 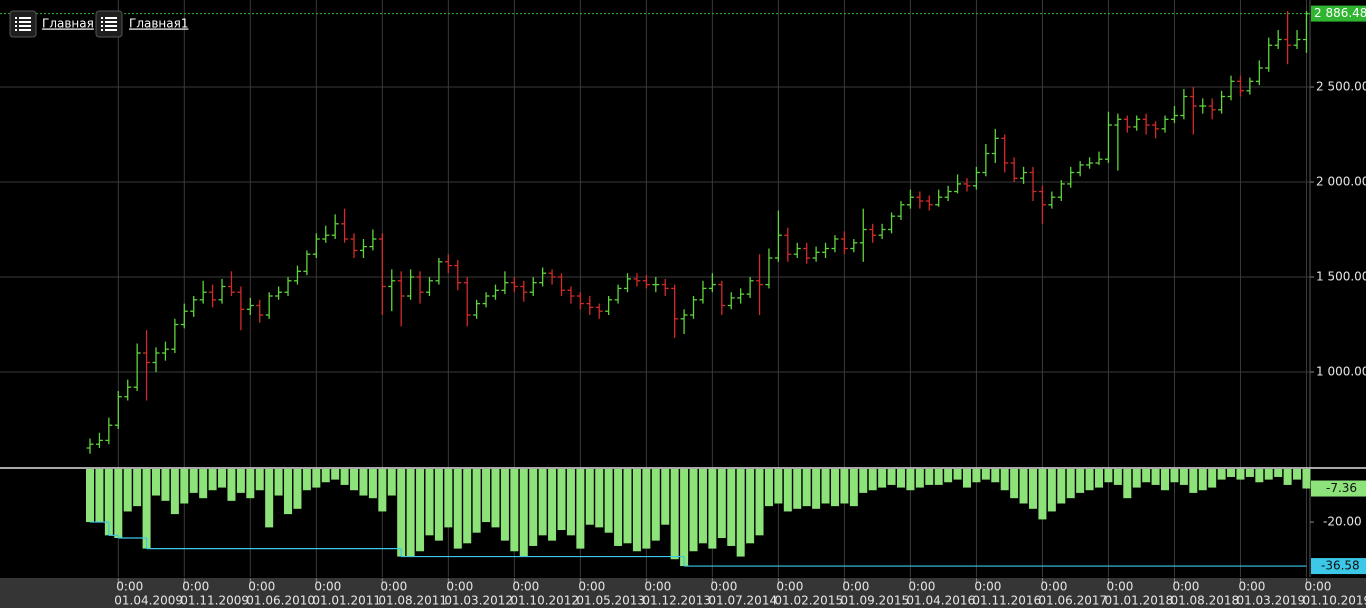 I want to click on last-price-label: 2 886.48, so click(x=1340, y=13).